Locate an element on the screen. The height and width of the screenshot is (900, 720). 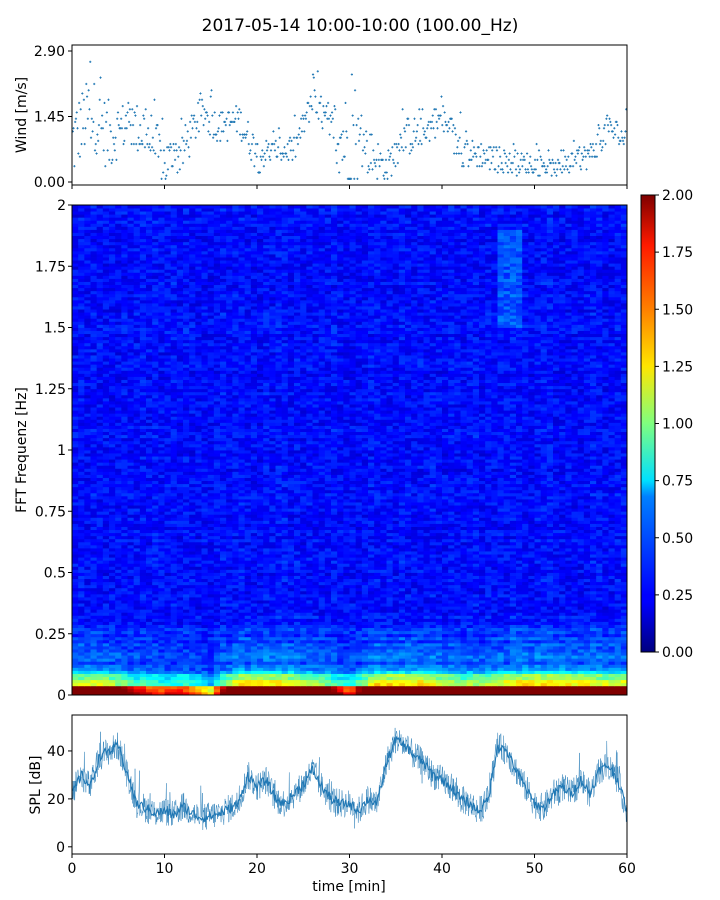
wind-x-ticks is located at coordinates (349, 187).